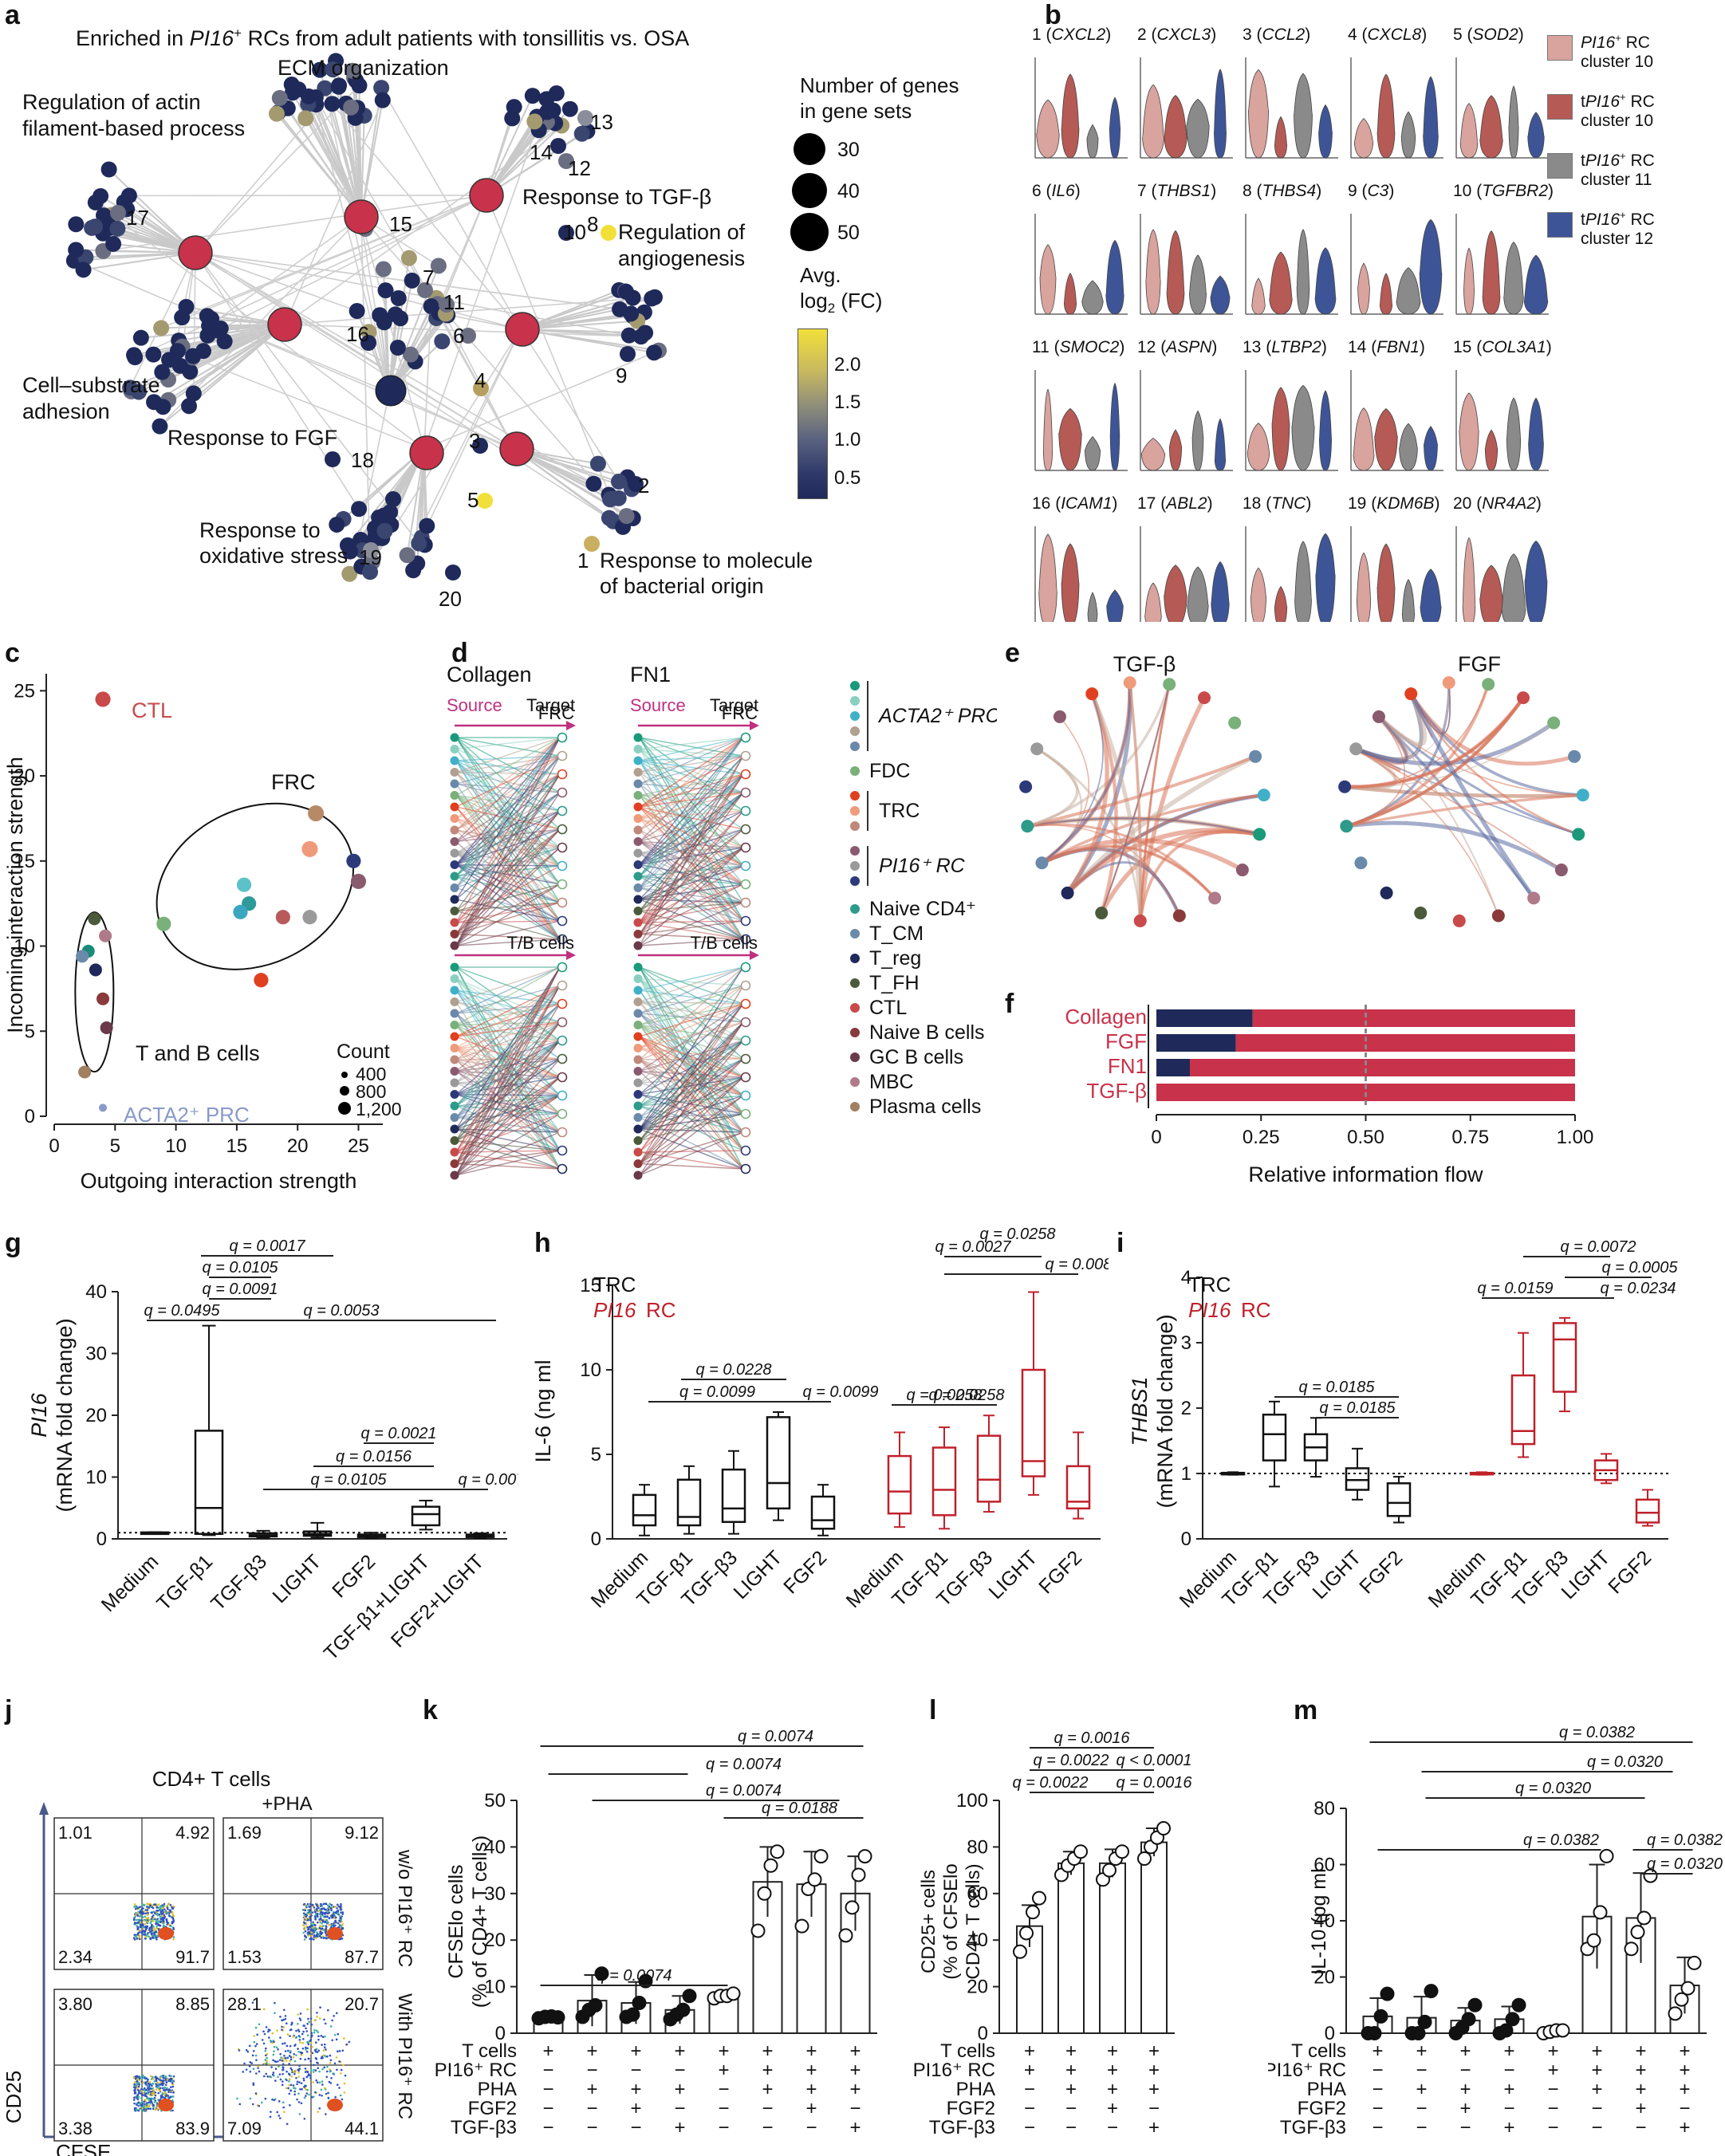 The height and width of the screenshot is (2156, 1725). Describe the element at coordinates (75, 2128) in the screenshot. I see `quadrant-ll: 3.38` at that location.